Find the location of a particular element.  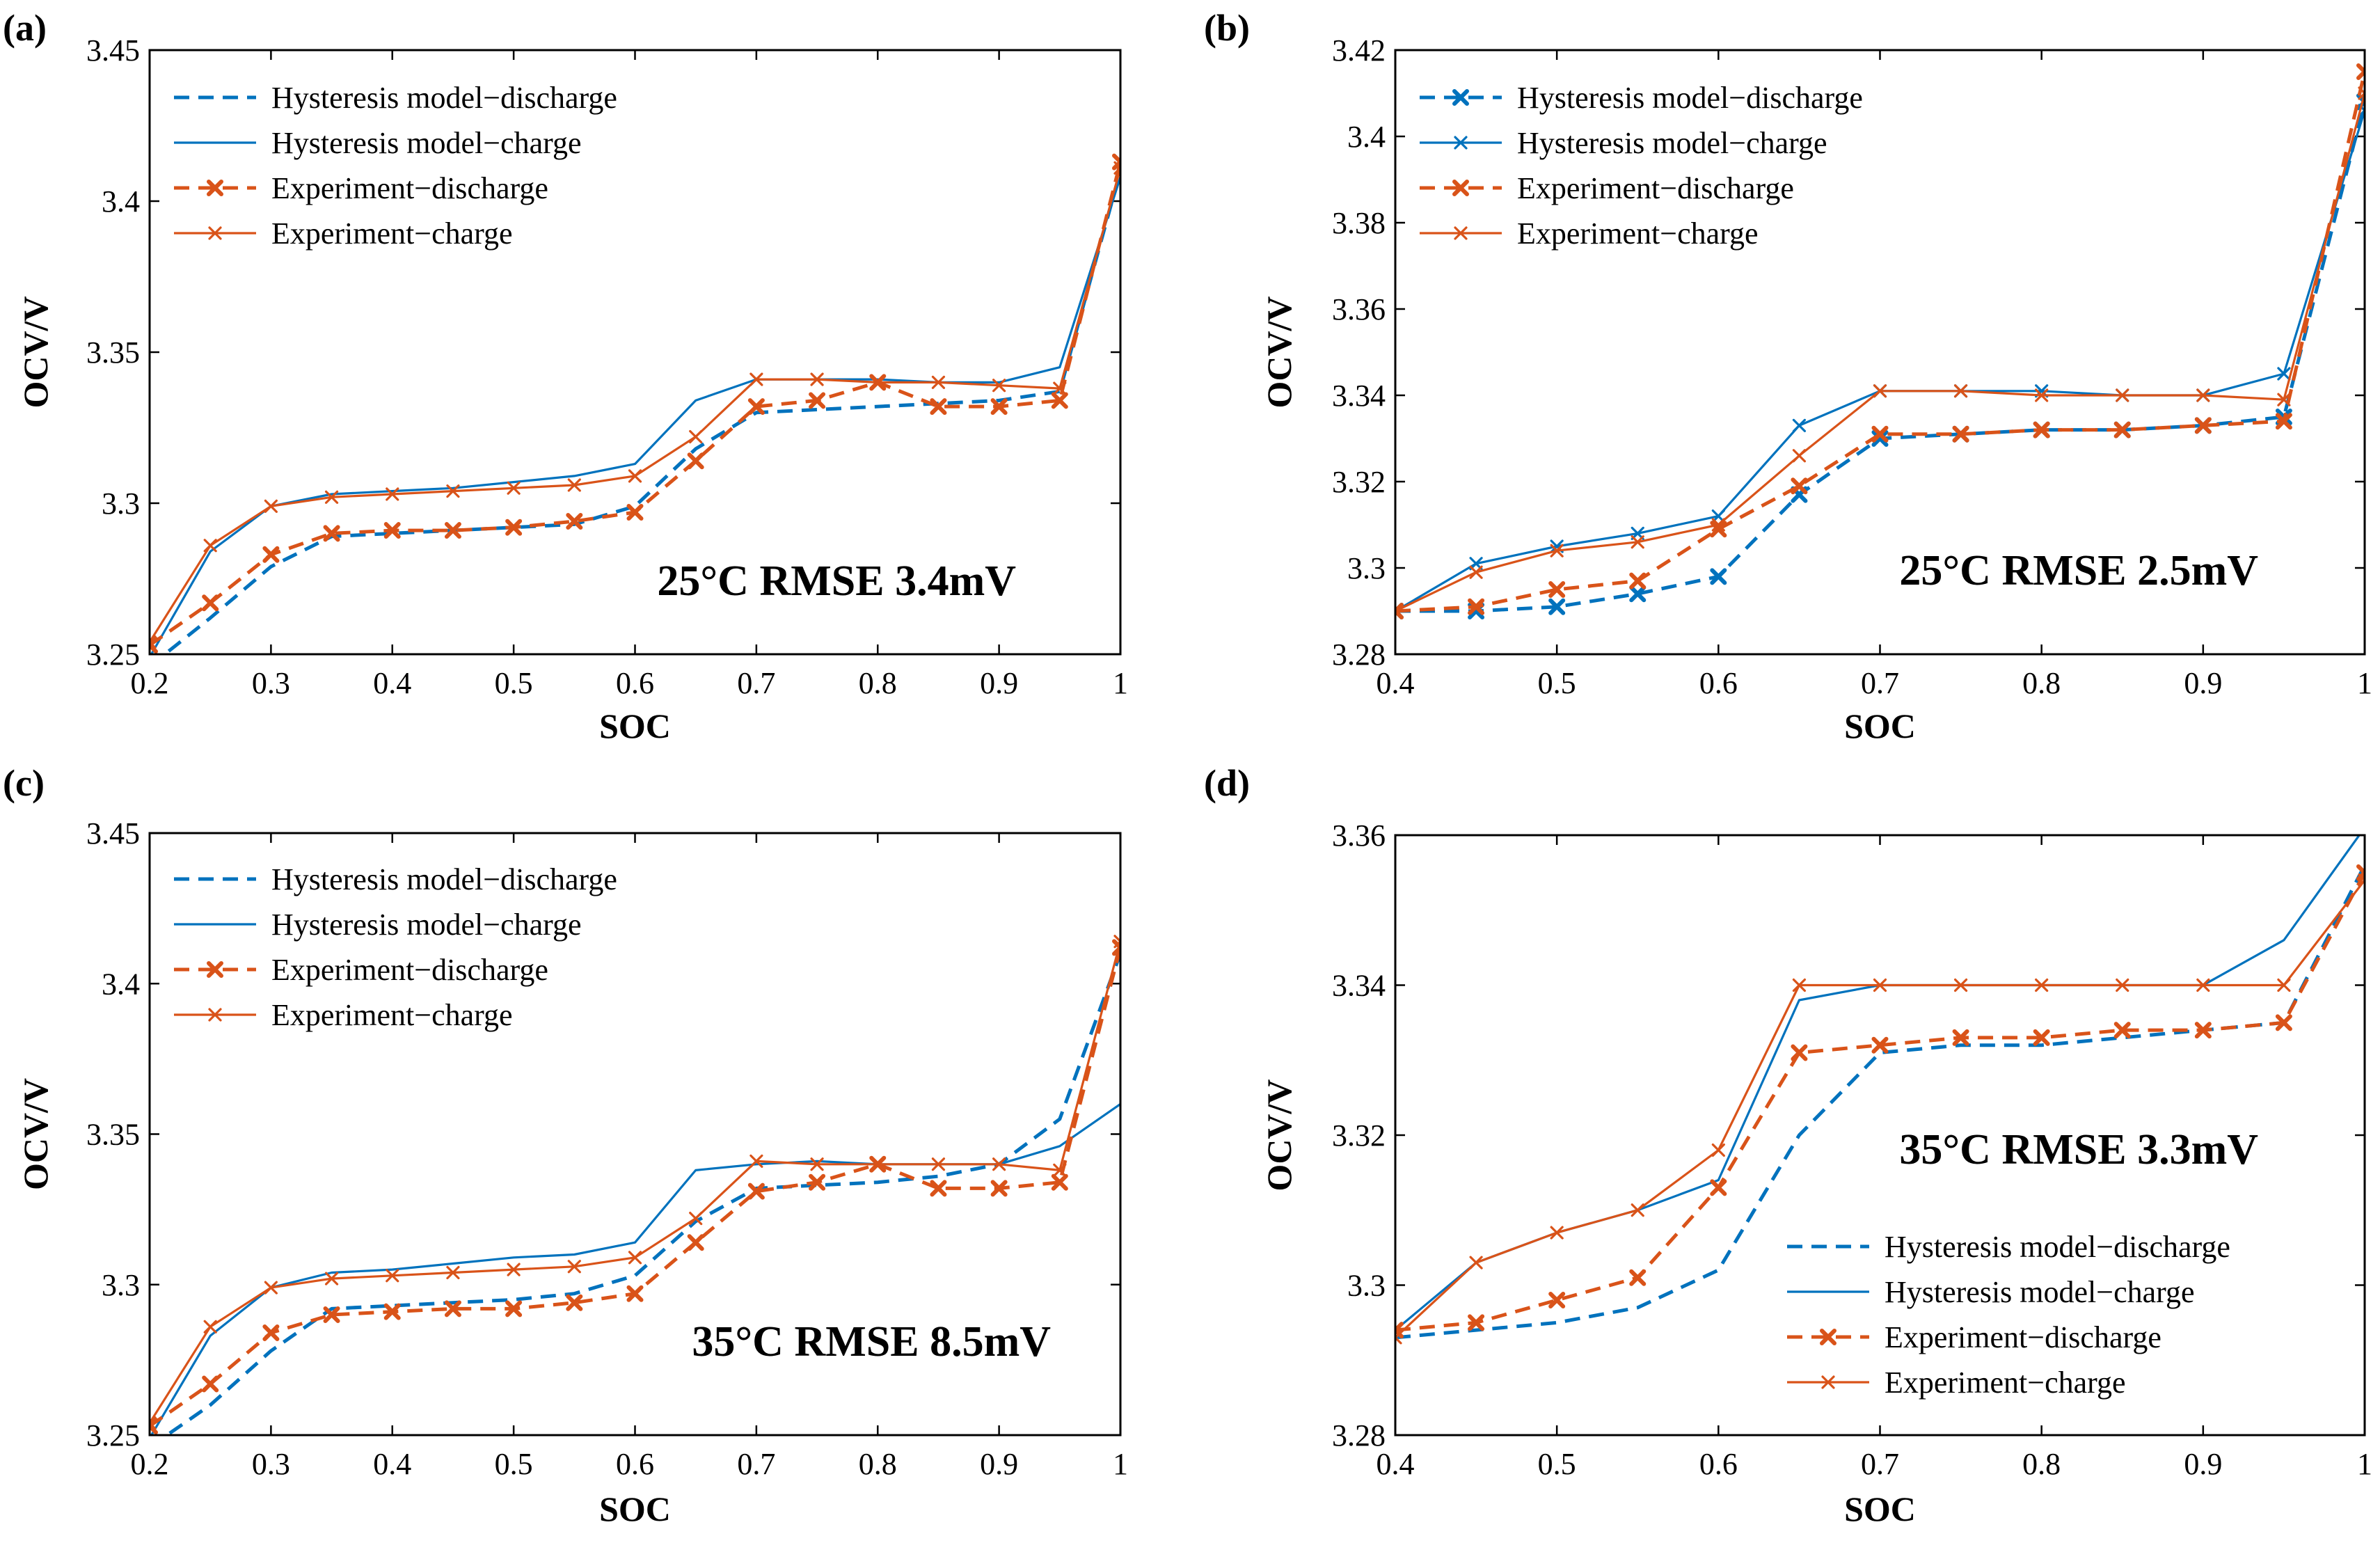

x-tick-label: 0.5 is located at coordinates (1557, 1464).